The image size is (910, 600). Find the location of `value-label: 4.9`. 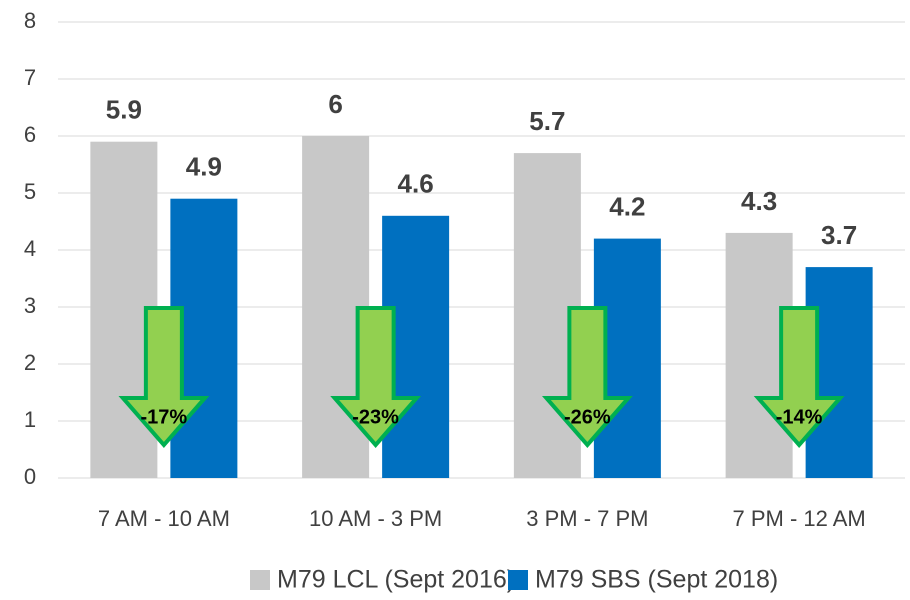

value-label: 4.9 is located at coordinates (204, 167).